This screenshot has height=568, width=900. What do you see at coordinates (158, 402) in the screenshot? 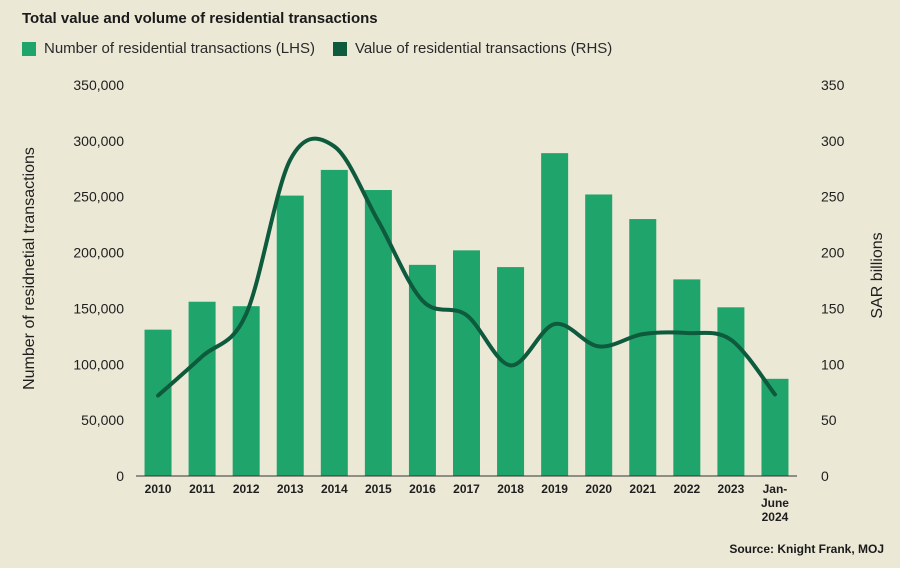
I see `bar-2010` at bounding box center [158, 402].